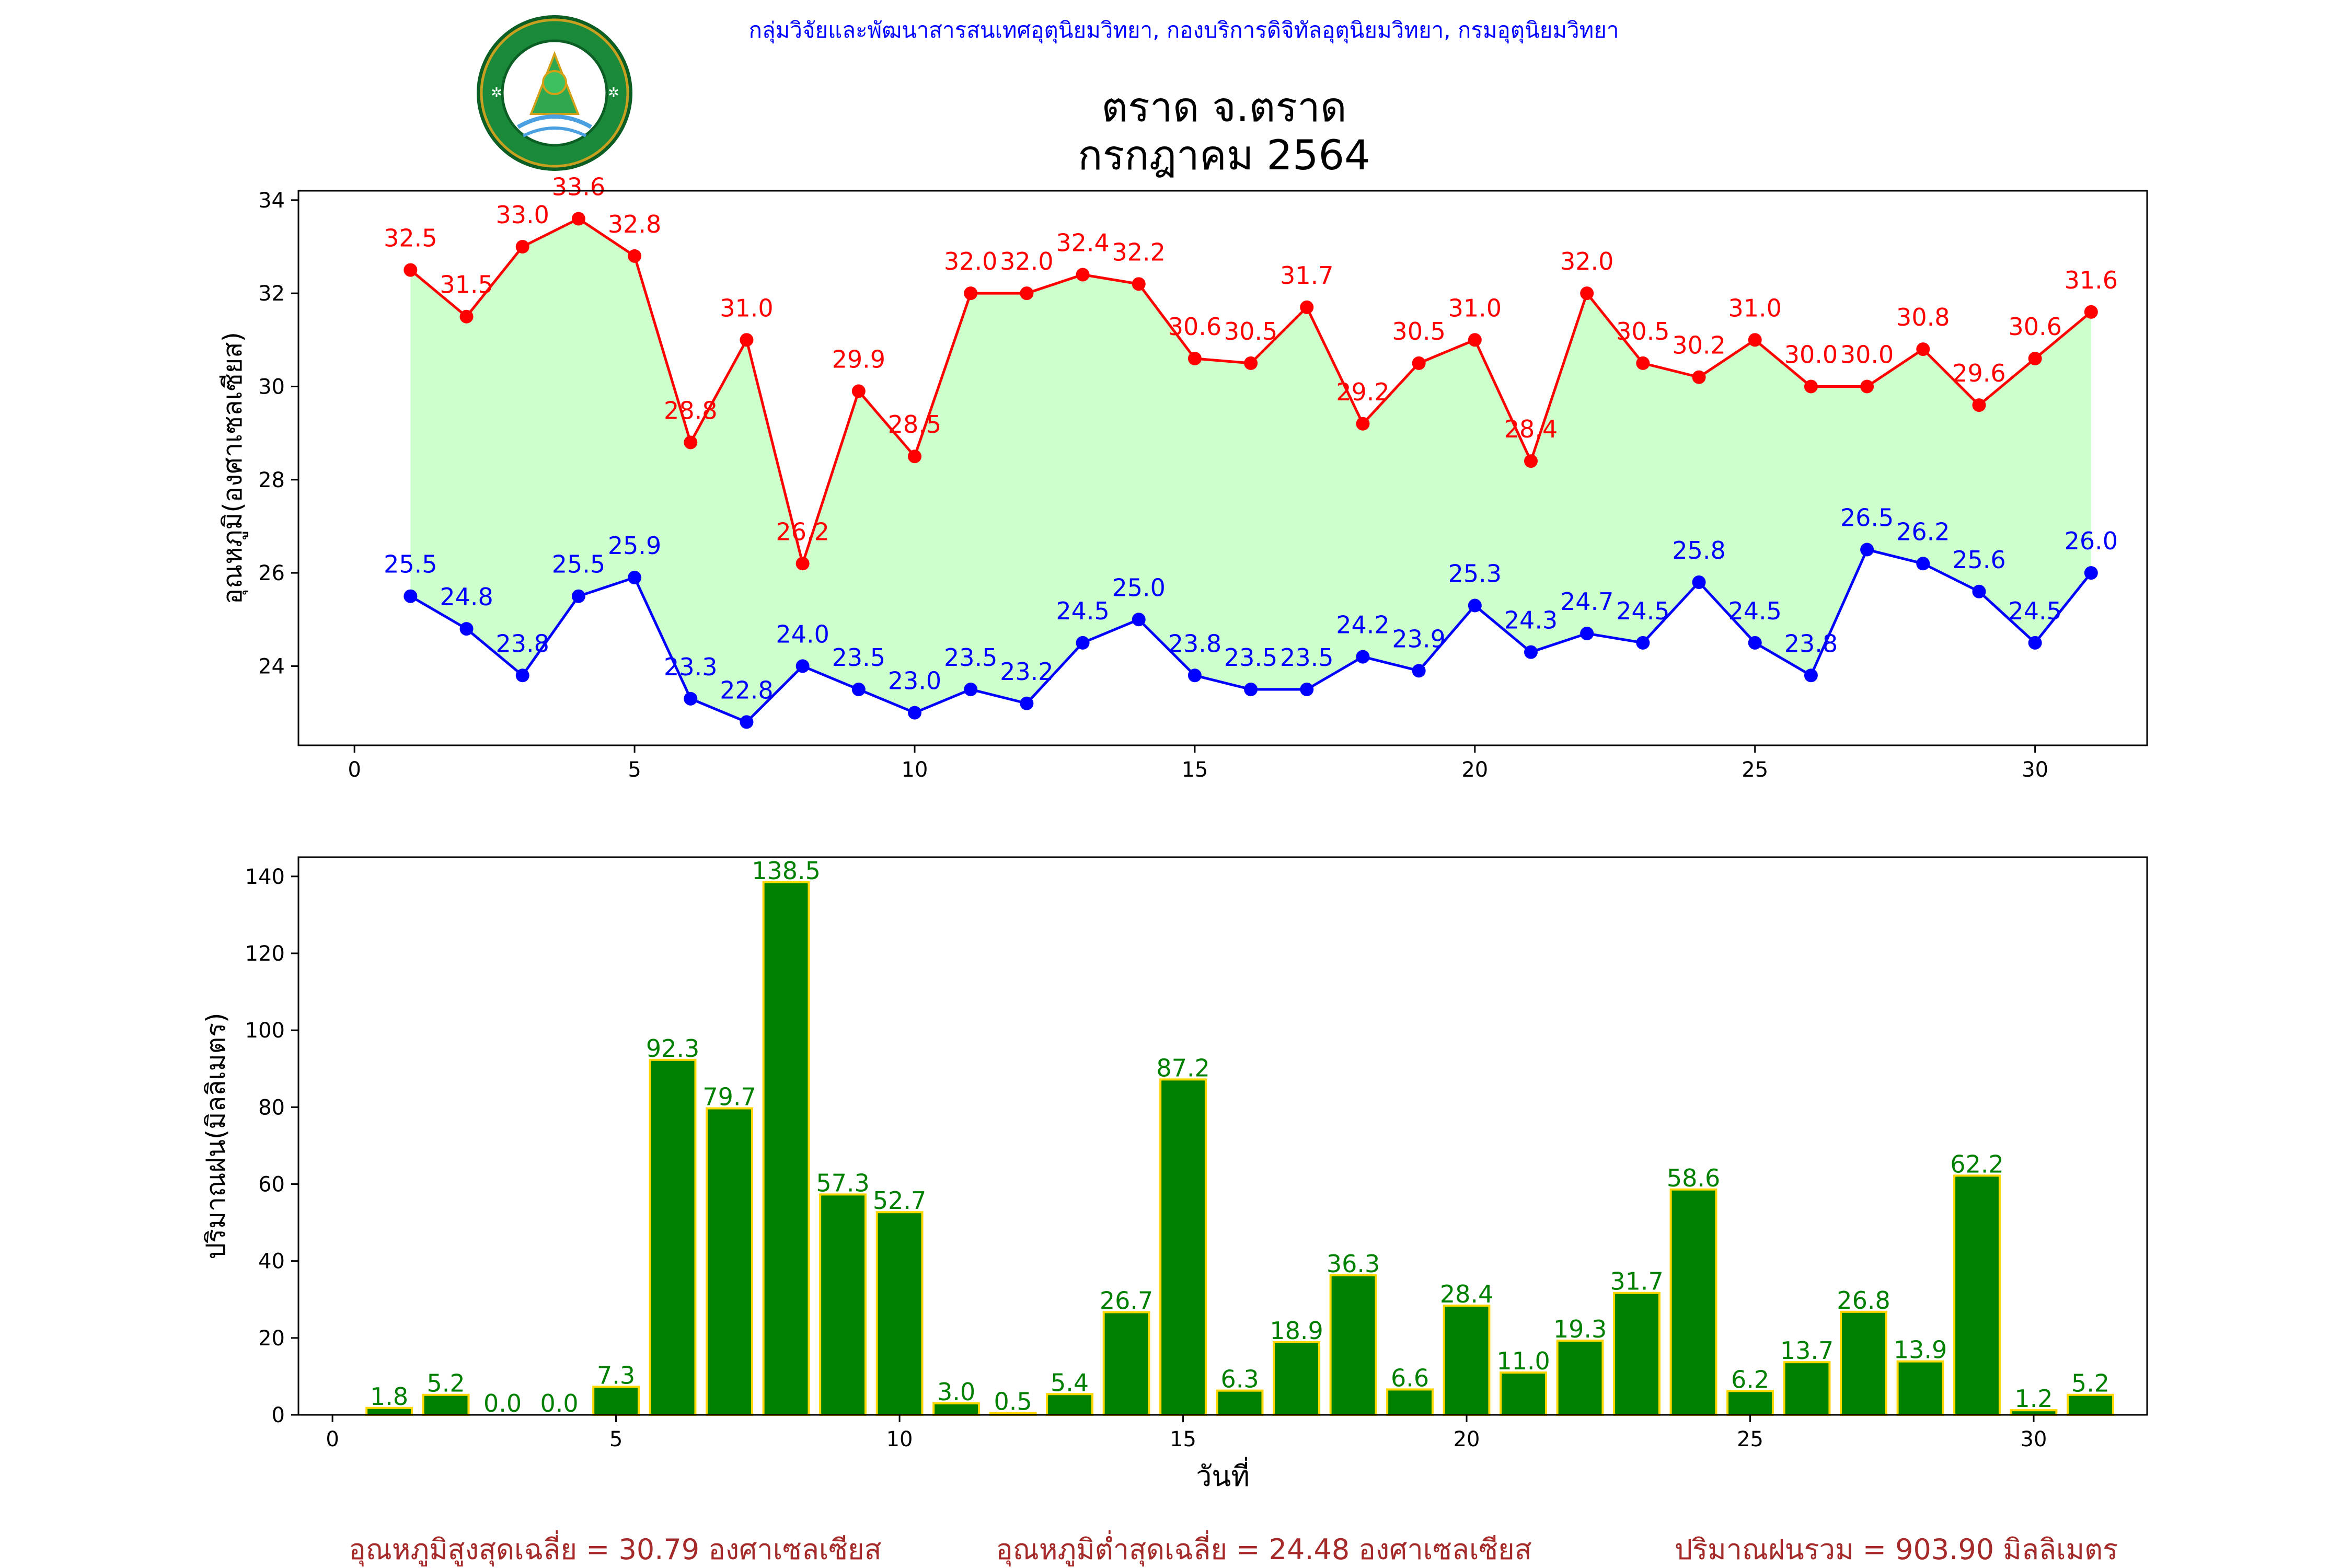 This screenshot has height=1568, width=2352. What do you see at coordinates (332, 1439) in the screenshot?
I see `rain-x-tick-label: 0` at bounding box center [332, 1439].